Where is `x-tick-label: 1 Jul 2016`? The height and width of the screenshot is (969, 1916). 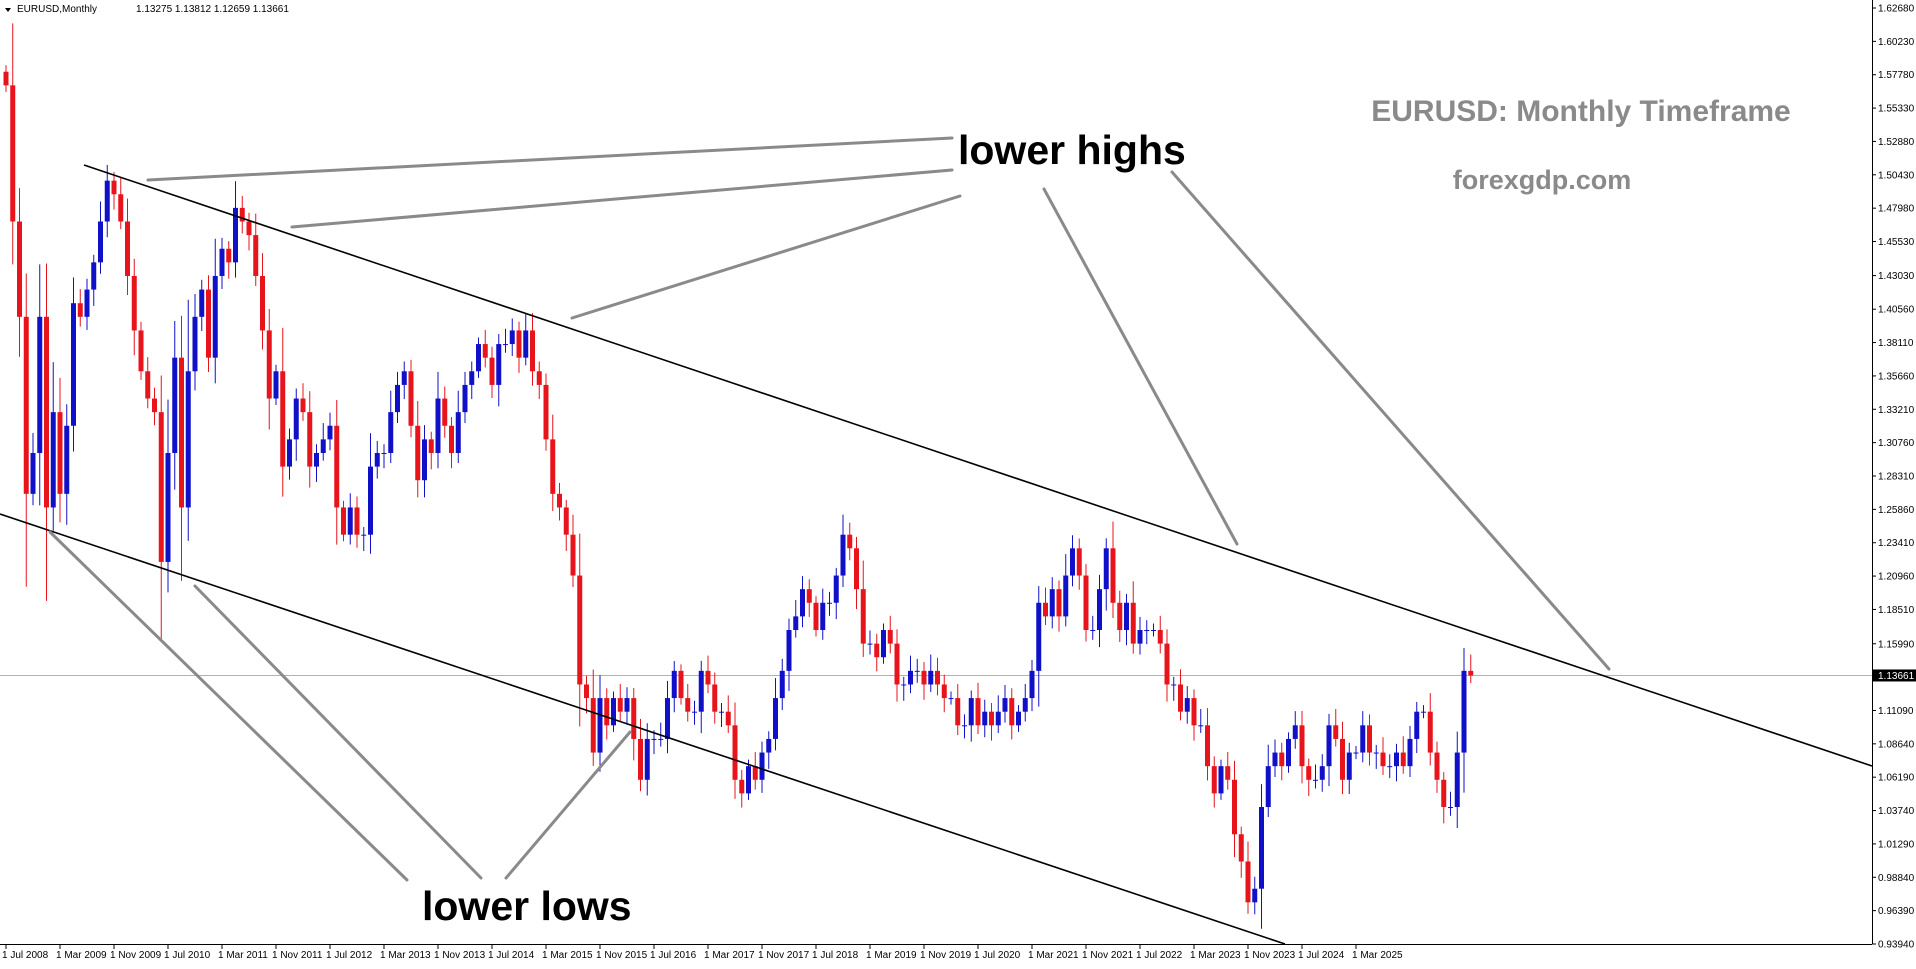 x-tick-label: 1 Jul 2016 is located at coordinates (673, 955).